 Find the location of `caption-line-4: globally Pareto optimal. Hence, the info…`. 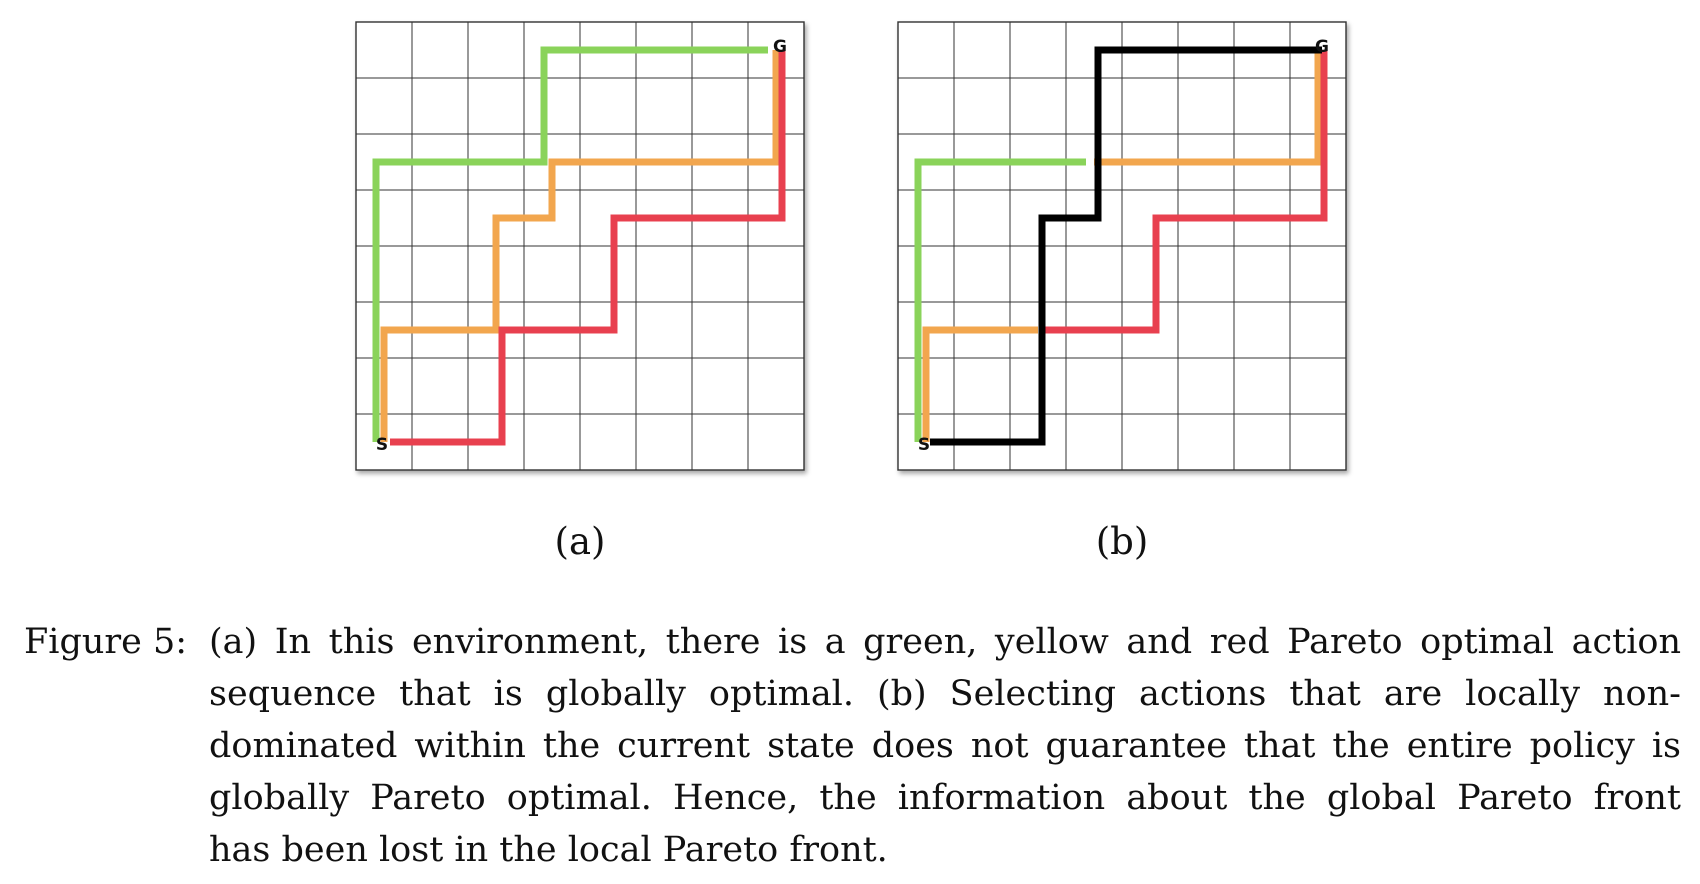

caption-line-4: globally Pareto optimal. Hence, the info… is located at coordinates (945, 798).